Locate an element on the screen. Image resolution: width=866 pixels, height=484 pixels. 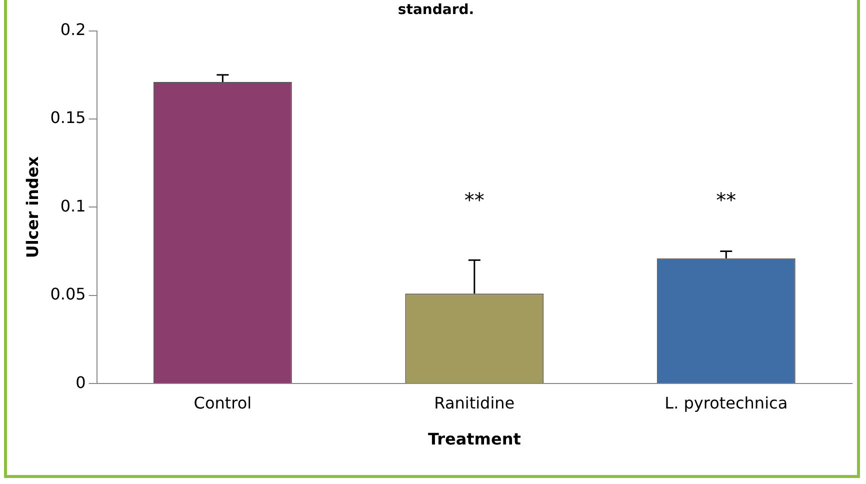
x-tick-label: L. pyrotechnica is located at coordinates (726, 402).